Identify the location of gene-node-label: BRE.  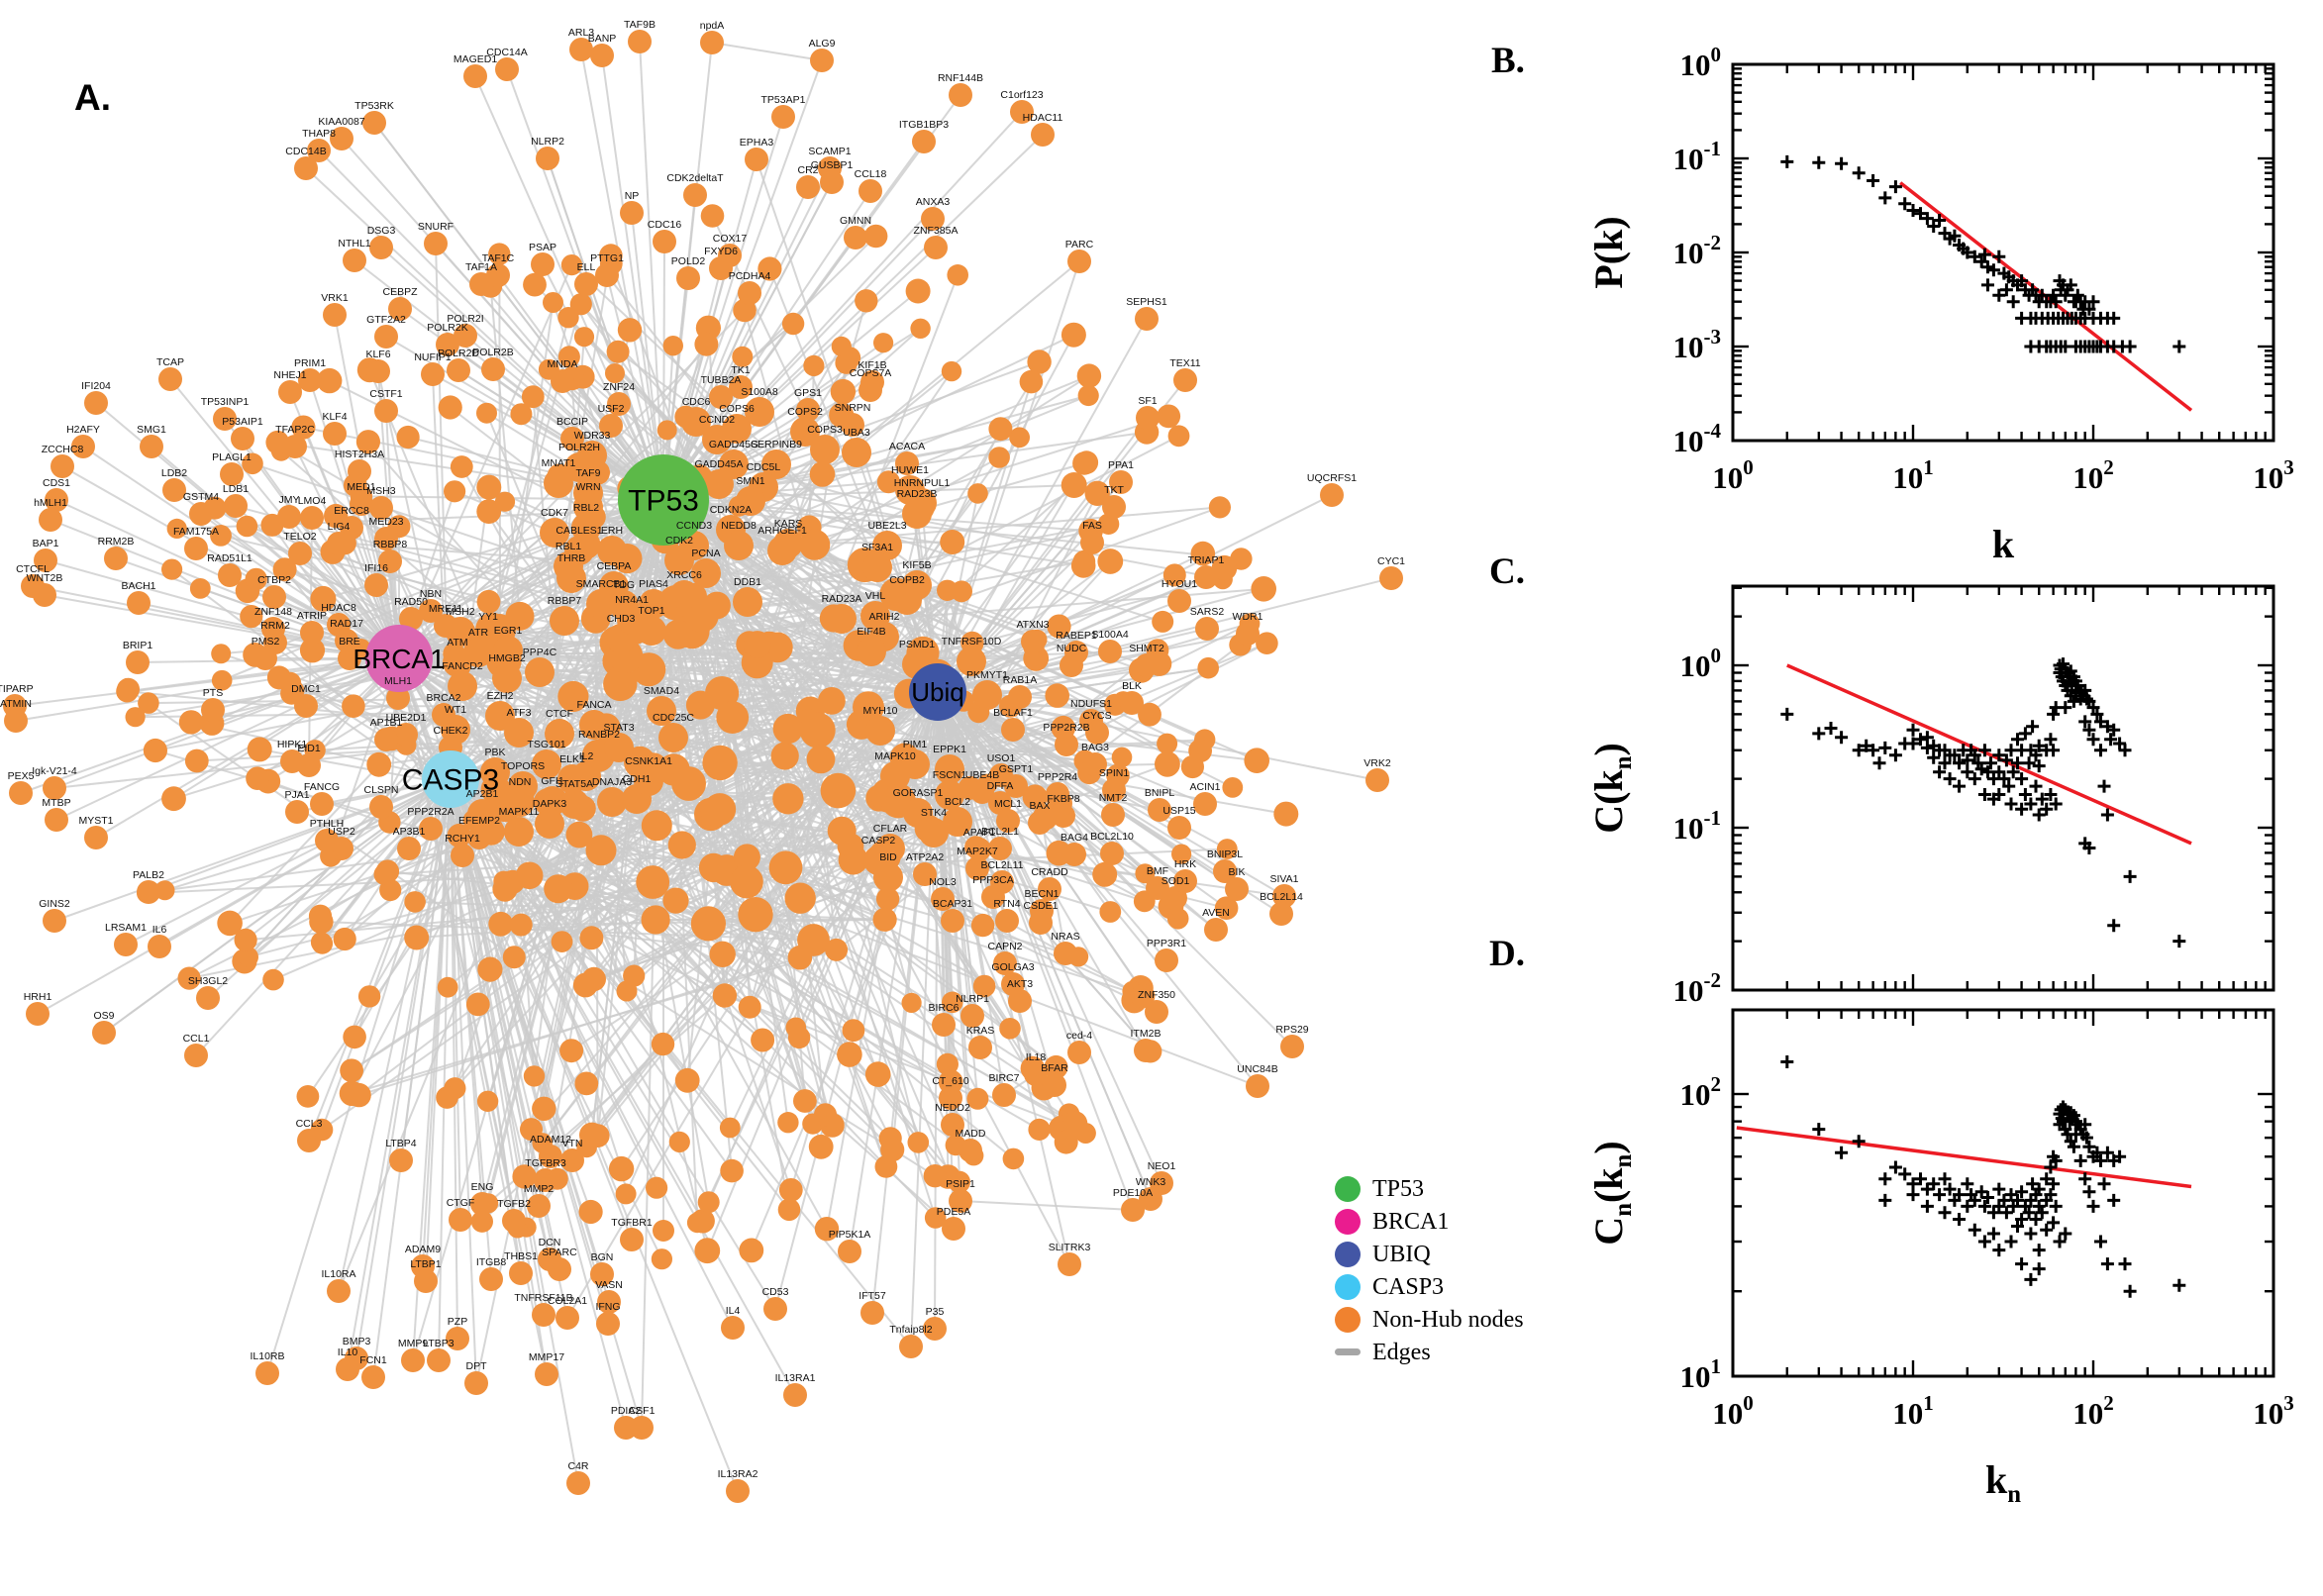
(349, 642).